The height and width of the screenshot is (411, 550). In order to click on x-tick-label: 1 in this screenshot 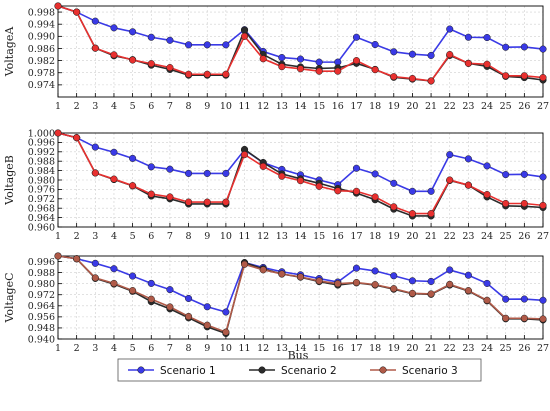, I will do `click(58, 236)`.